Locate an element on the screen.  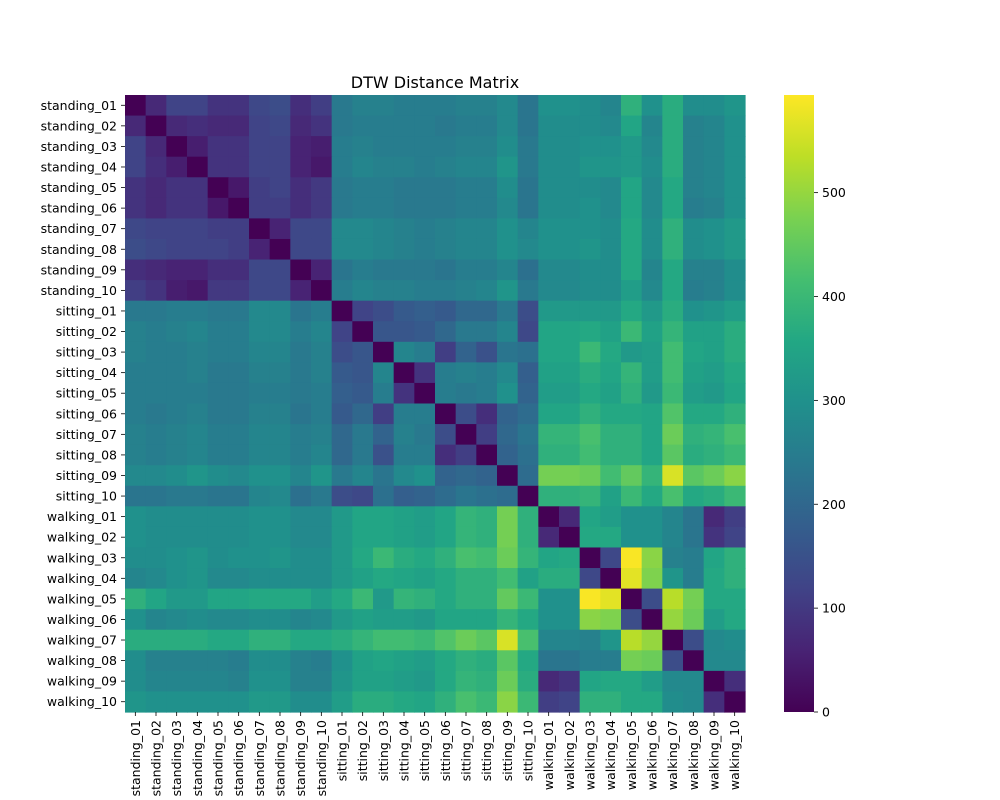
y-tick-label: walking_08 is located at coordinates (82, 660).